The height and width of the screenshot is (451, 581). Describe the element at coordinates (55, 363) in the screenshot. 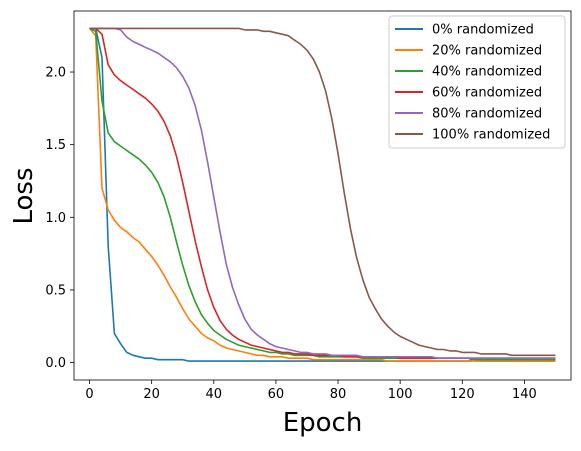

I see `y-tick-label: 0.0` at that location.